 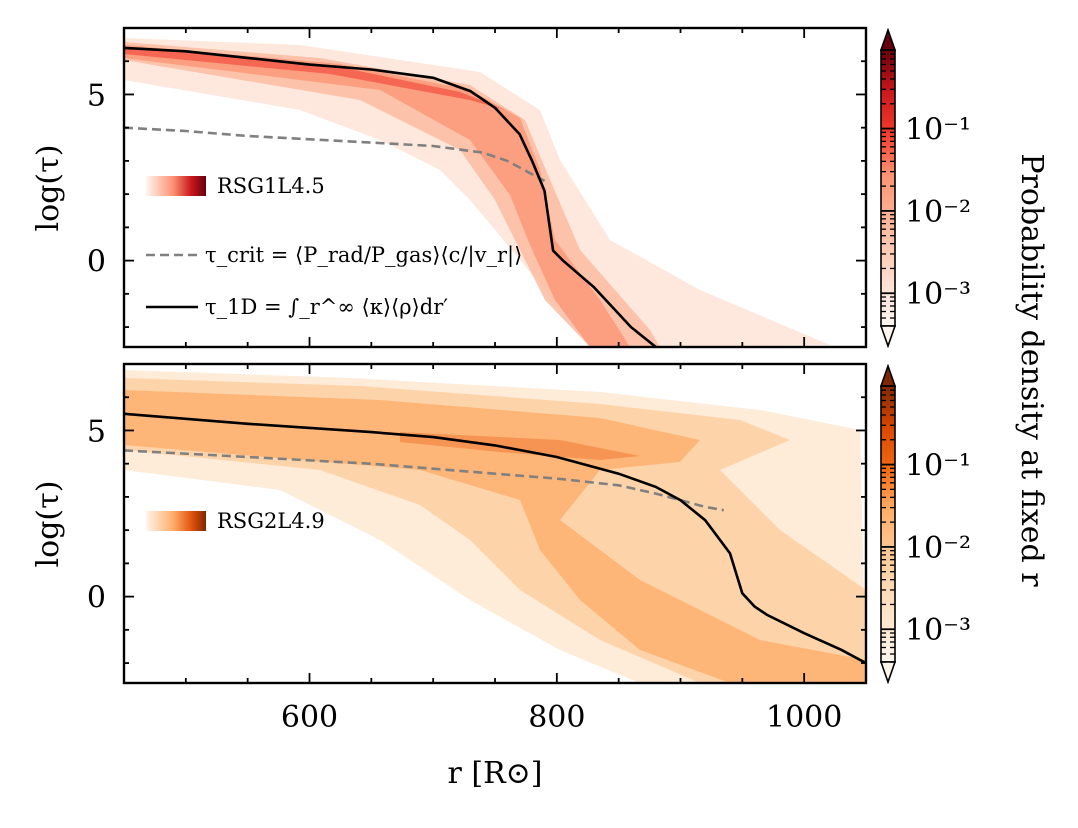 I want to click on colorbar-bottom-extend-min, so click(x=888, y=673).